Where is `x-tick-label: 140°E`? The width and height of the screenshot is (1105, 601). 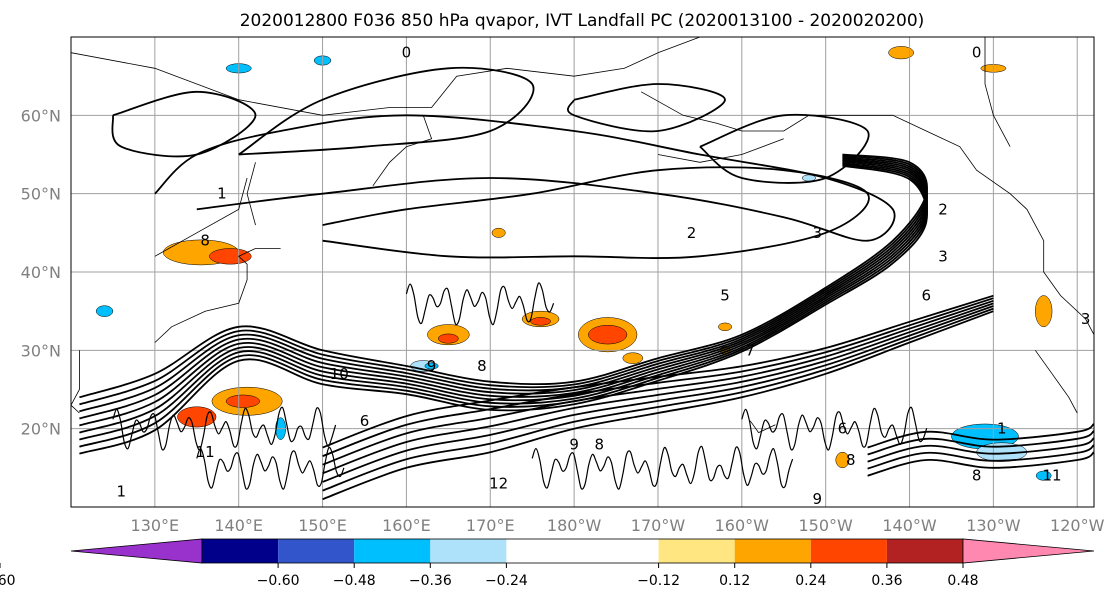 x-tick-label: 140°E is located at coordinates (238, 525).